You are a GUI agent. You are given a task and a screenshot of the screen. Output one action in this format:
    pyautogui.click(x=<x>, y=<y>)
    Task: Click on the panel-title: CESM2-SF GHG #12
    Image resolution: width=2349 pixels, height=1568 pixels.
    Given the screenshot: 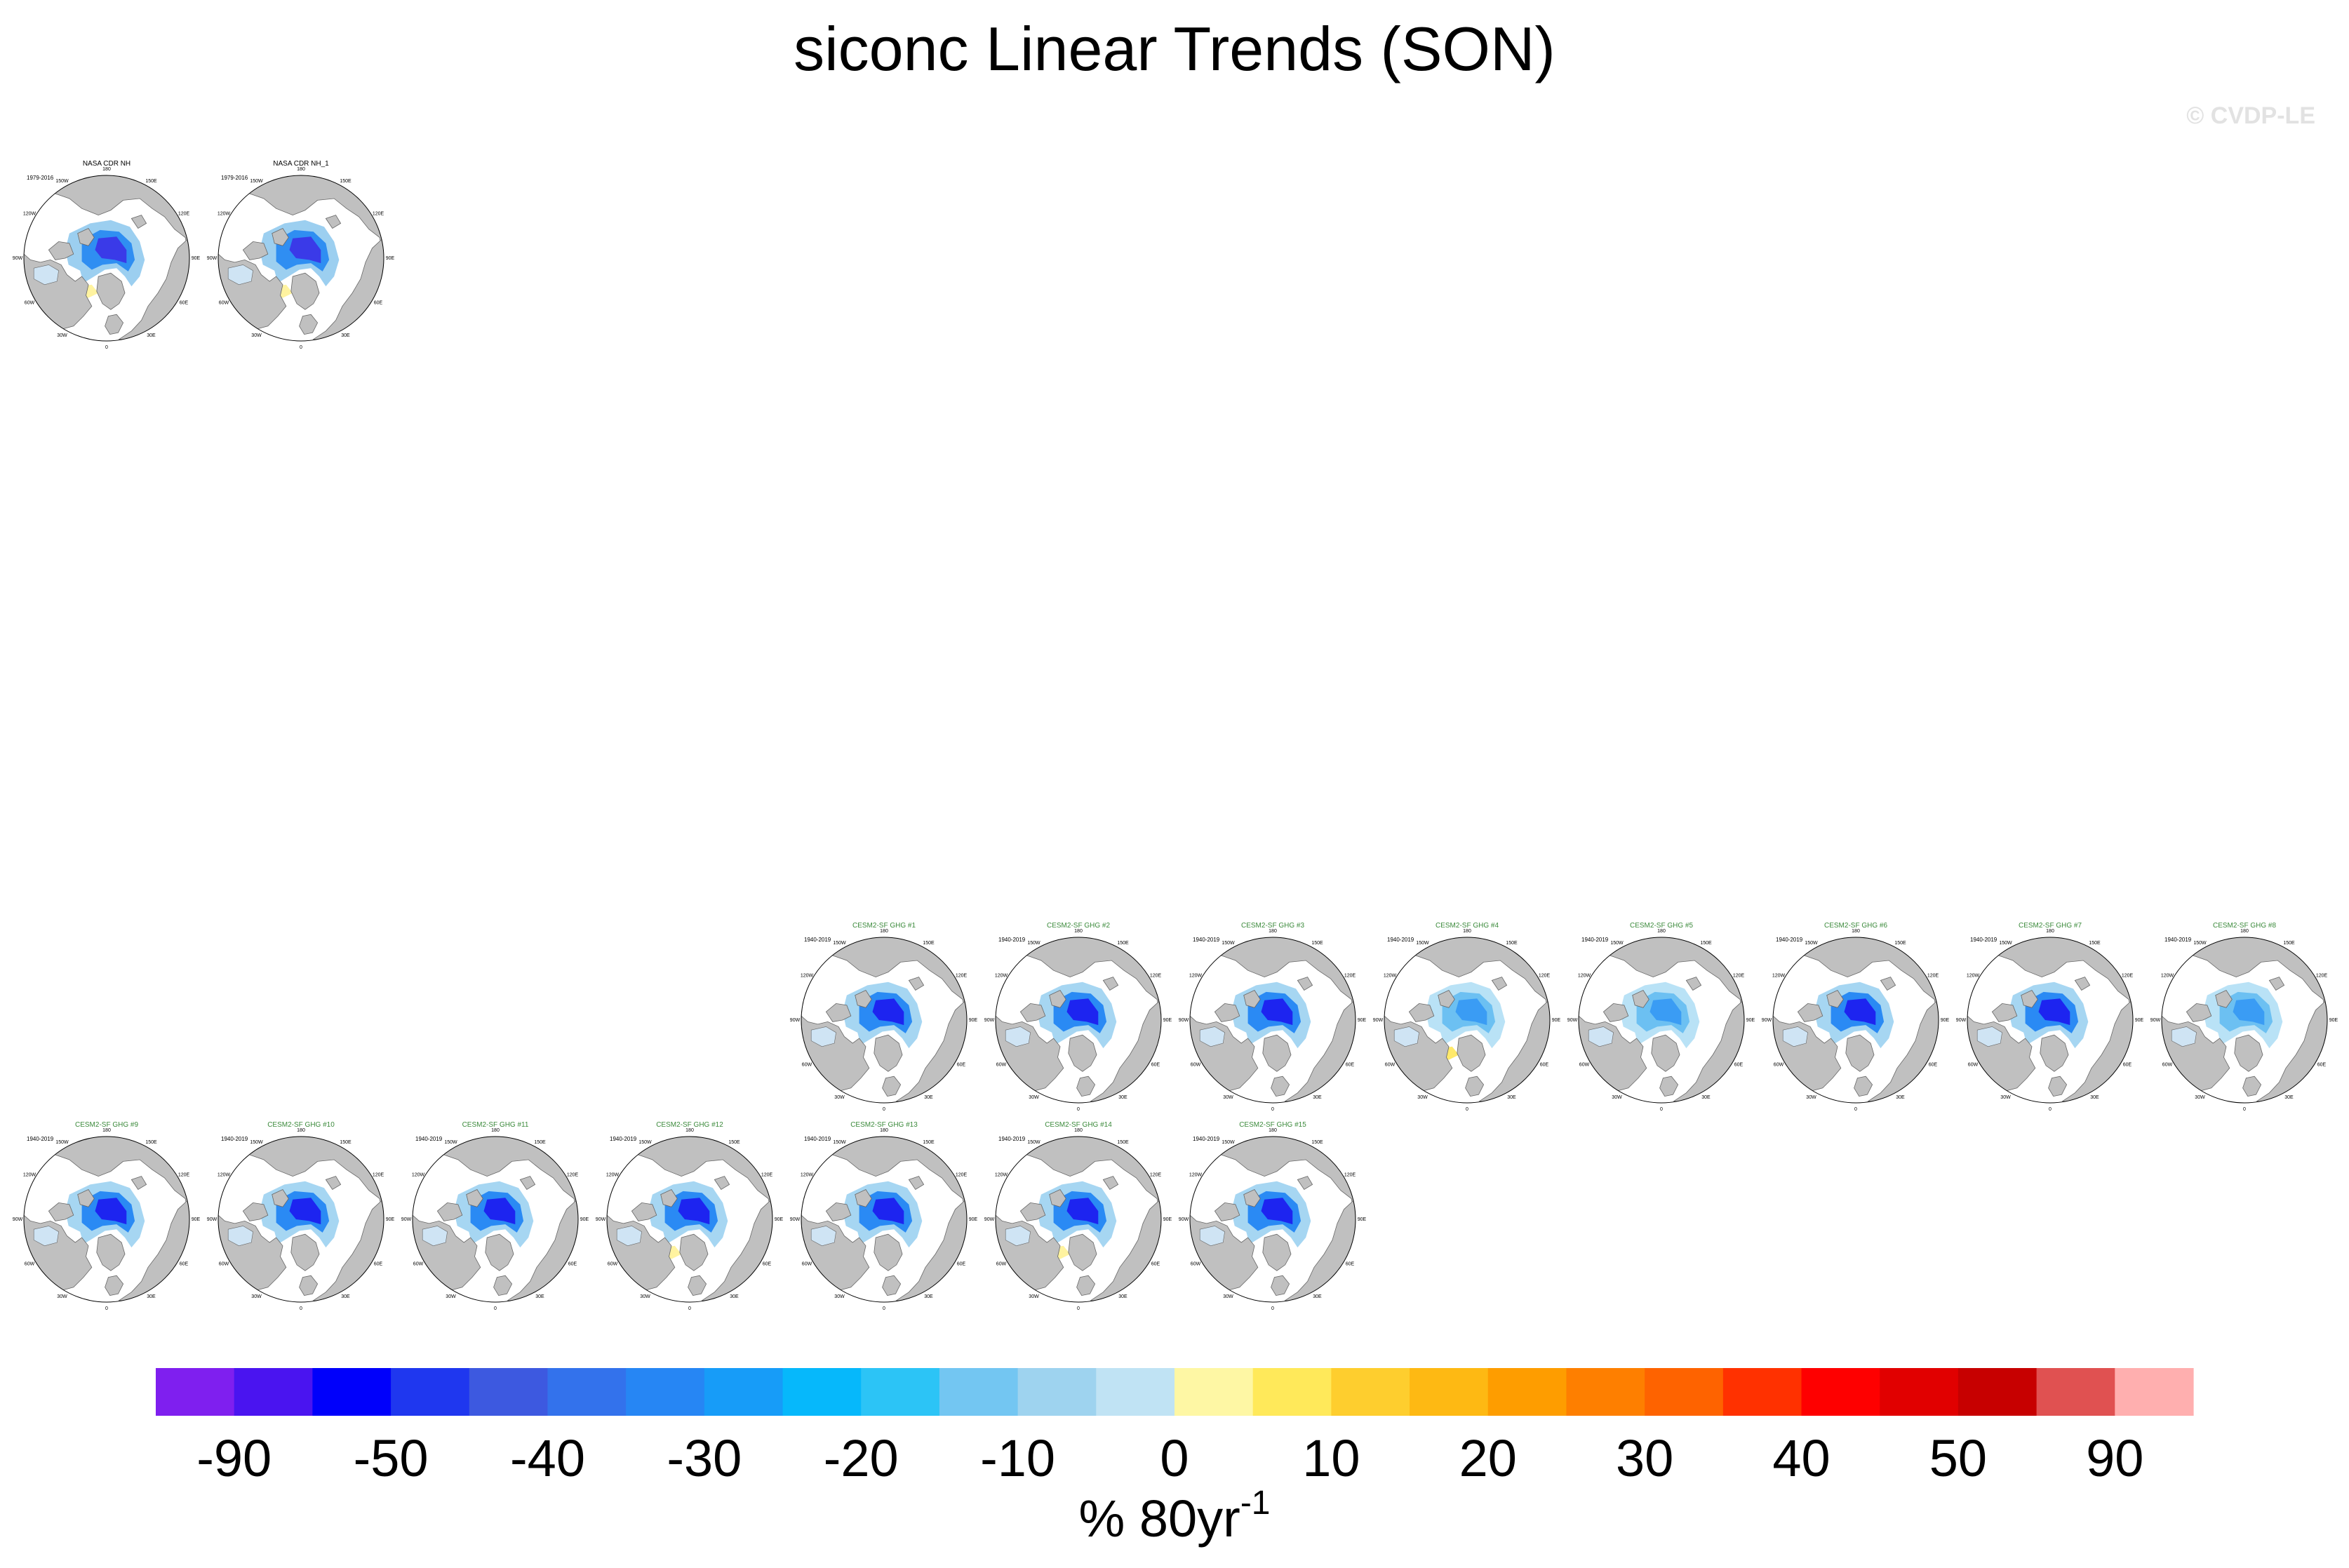 What is the action you would take?
    pyautogui.click(x=689, y=1125)
    